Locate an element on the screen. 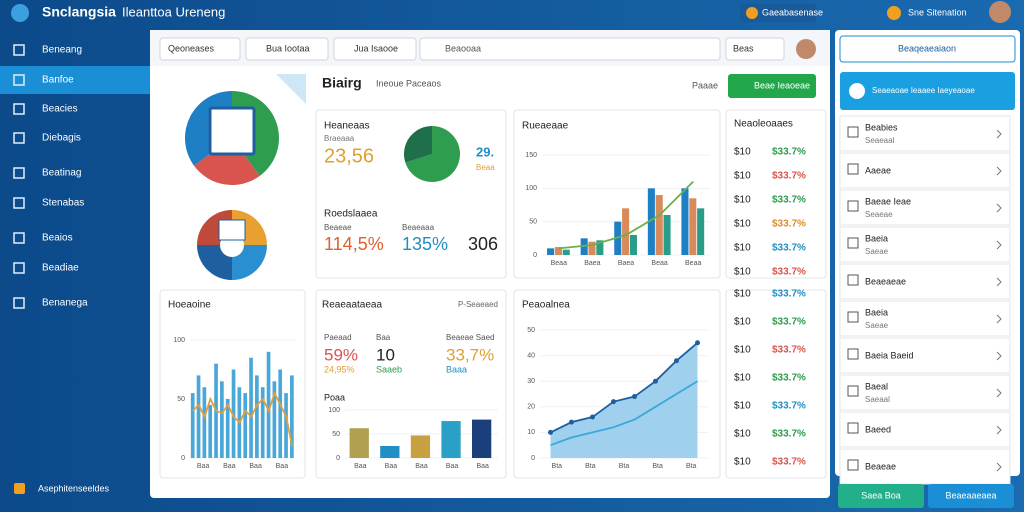 This screenshot has height=512, width=1024. tab-label: Jua Isaooe is located at coordinates (376, 48).